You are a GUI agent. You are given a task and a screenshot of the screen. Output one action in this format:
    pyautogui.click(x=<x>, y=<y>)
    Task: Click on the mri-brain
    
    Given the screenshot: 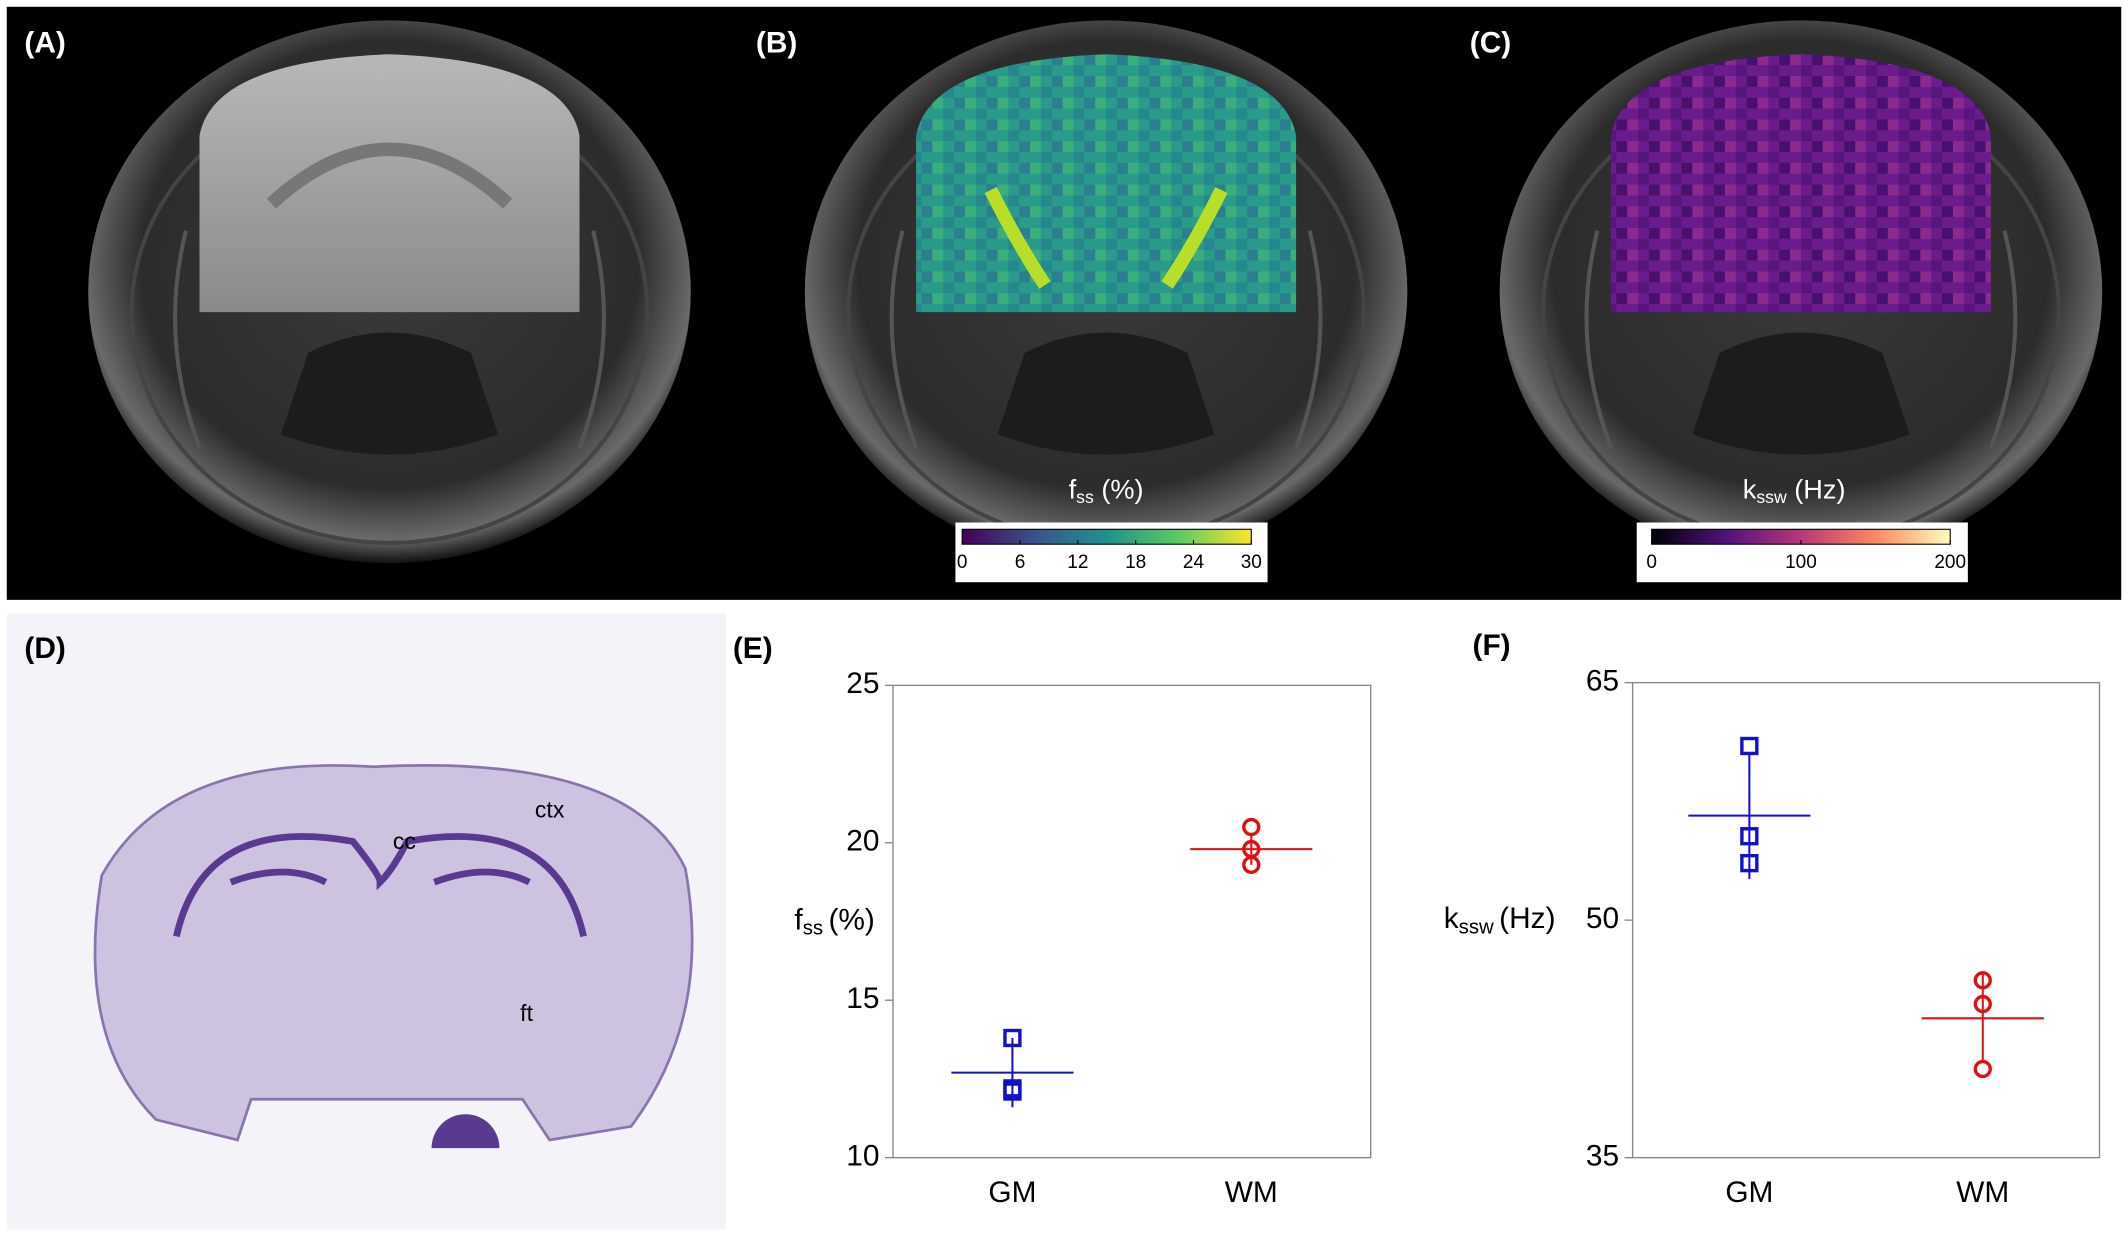 What is the action you would take?
    pyautogui.click(x=389, y=183)
    